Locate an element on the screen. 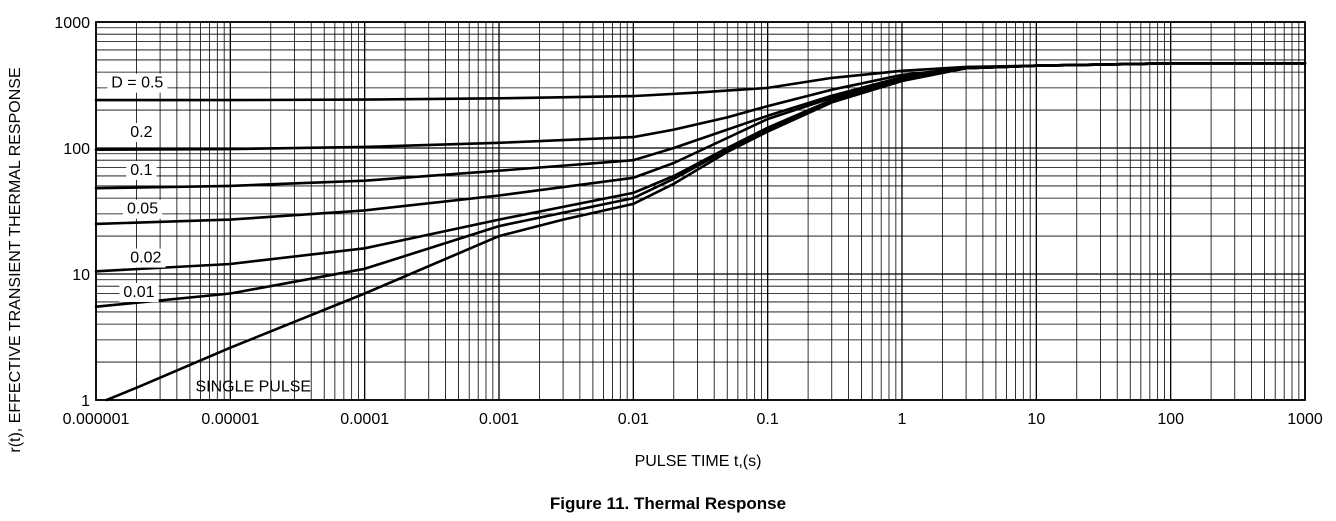  series-label-4: 0.02 is located at coordinates (145, 258).